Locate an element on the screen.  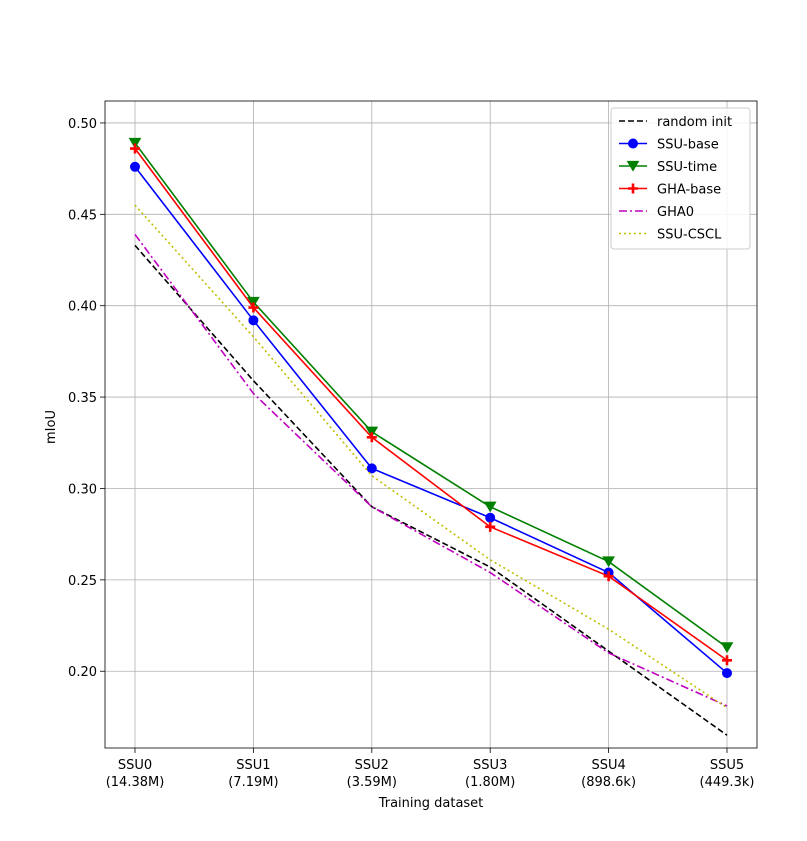
x-tick-label: SSU2 is located at coordinates (372, 765).